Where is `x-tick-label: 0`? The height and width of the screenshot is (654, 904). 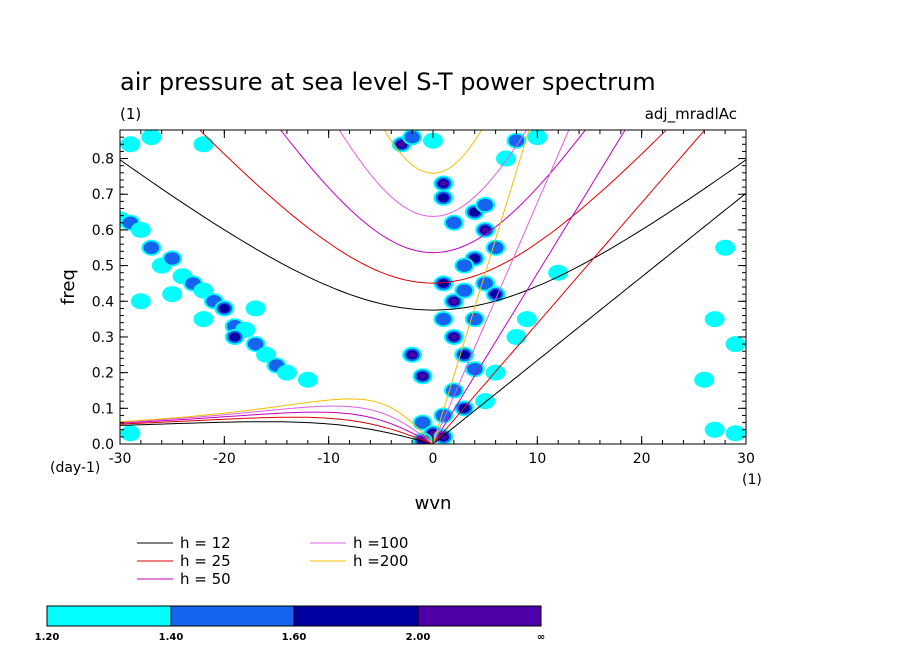
x-tick-label: 0 is located at coordinates (433, 459).